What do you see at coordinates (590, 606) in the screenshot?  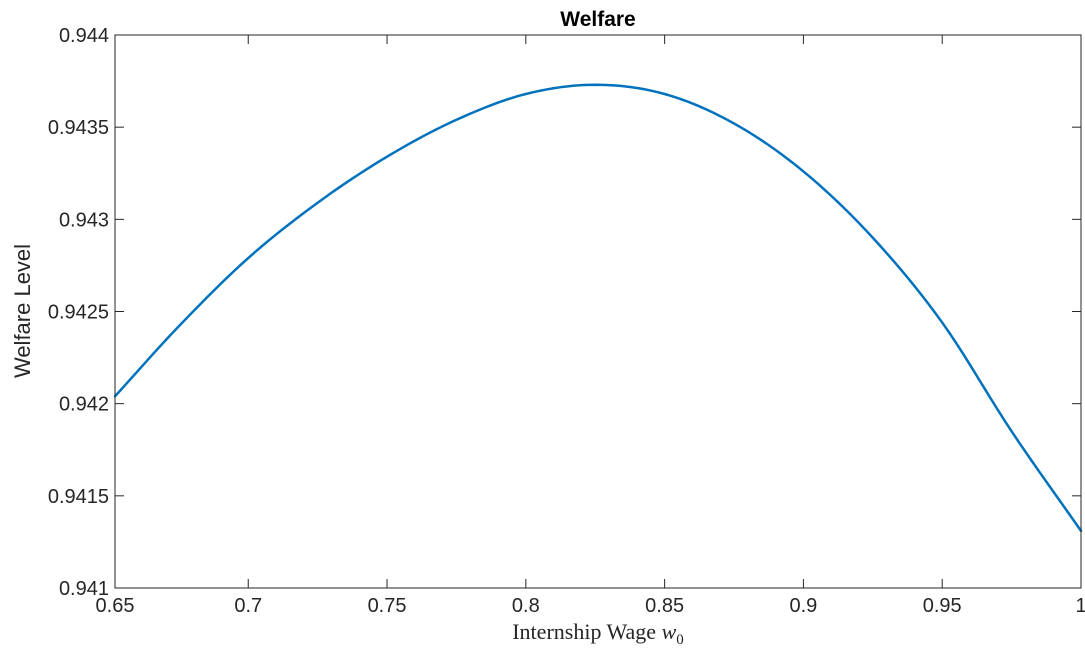 I see `x-tick-labels: 0.65 0.7 0.75 0.8 0.85 0.9 0.95 1` at bounding box center [590, 606].